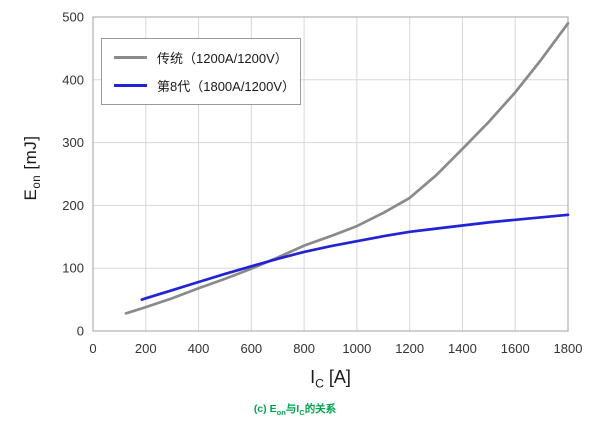 This screenshot has width=600, height=427. I want to click on x-tick-label: 1200, so click(409, 348).